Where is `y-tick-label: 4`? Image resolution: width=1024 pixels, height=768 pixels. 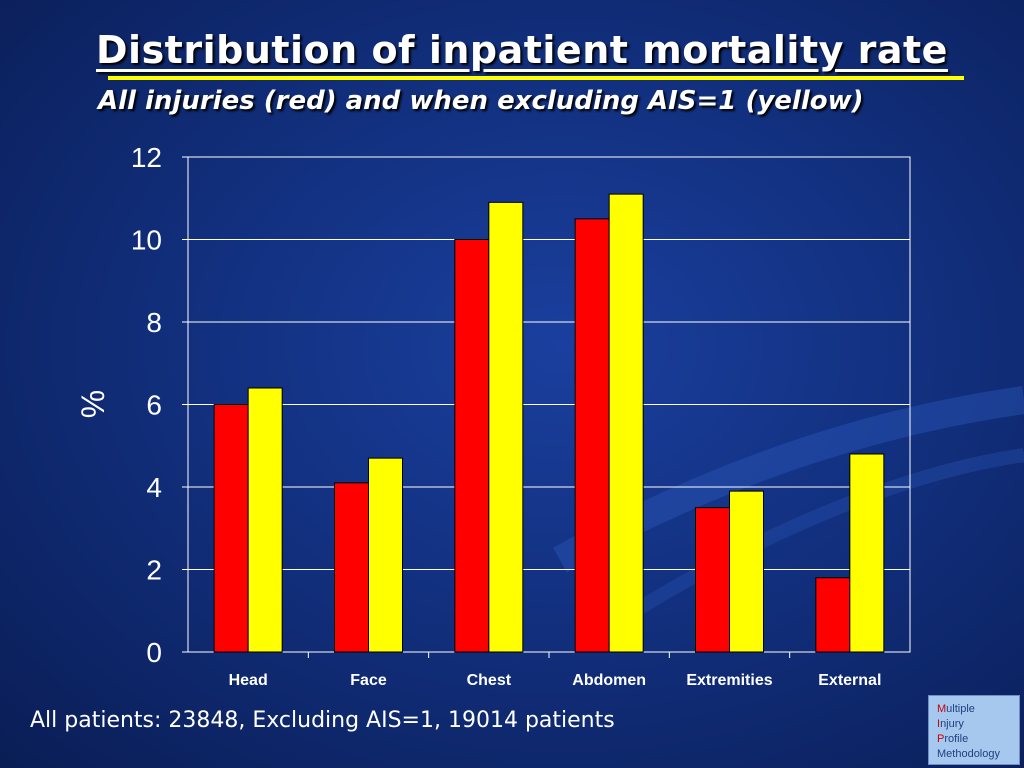 y-tick-label: 4 is located at coordinates (154, 487).